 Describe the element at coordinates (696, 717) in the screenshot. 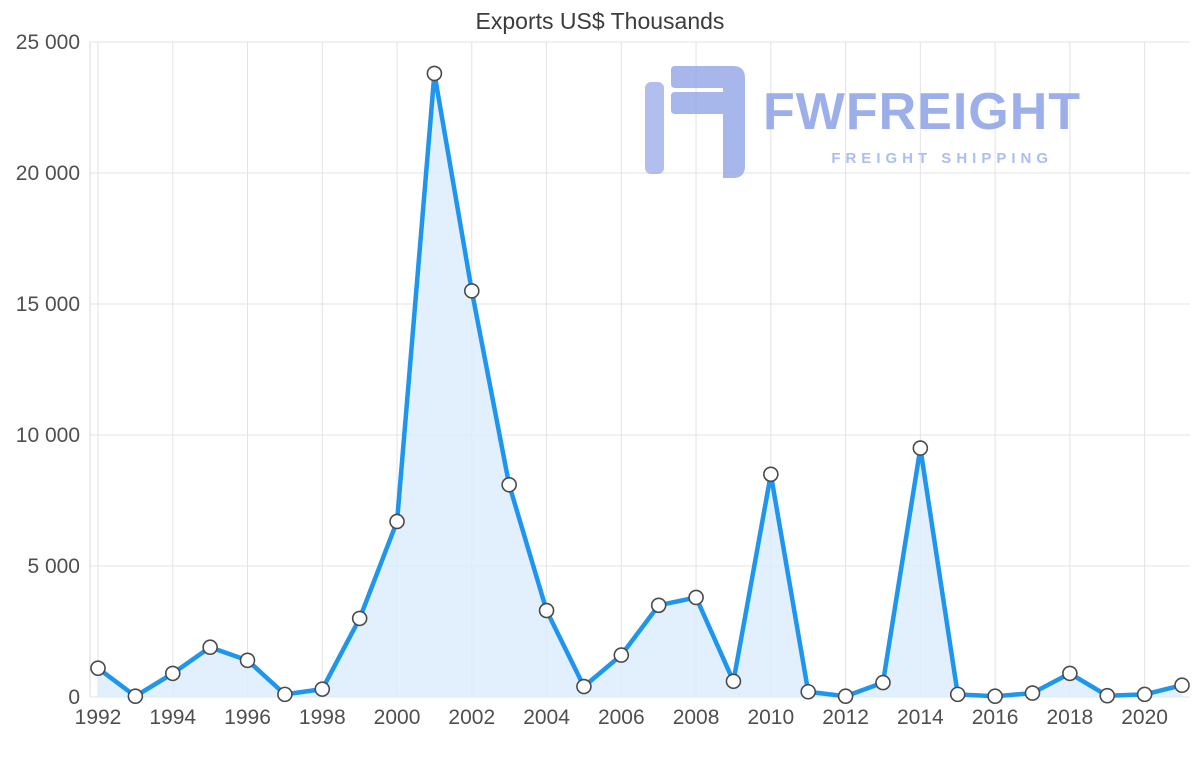

I see `x-tick-label: 2008` at that location.